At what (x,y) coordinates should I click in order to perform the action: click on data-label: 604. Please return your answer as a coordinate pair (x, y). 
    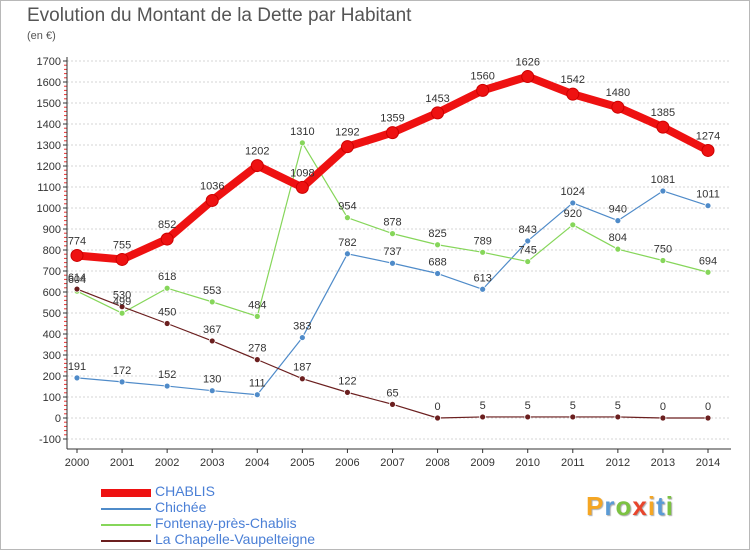
    Looking at the image, I should click on (77, 280).